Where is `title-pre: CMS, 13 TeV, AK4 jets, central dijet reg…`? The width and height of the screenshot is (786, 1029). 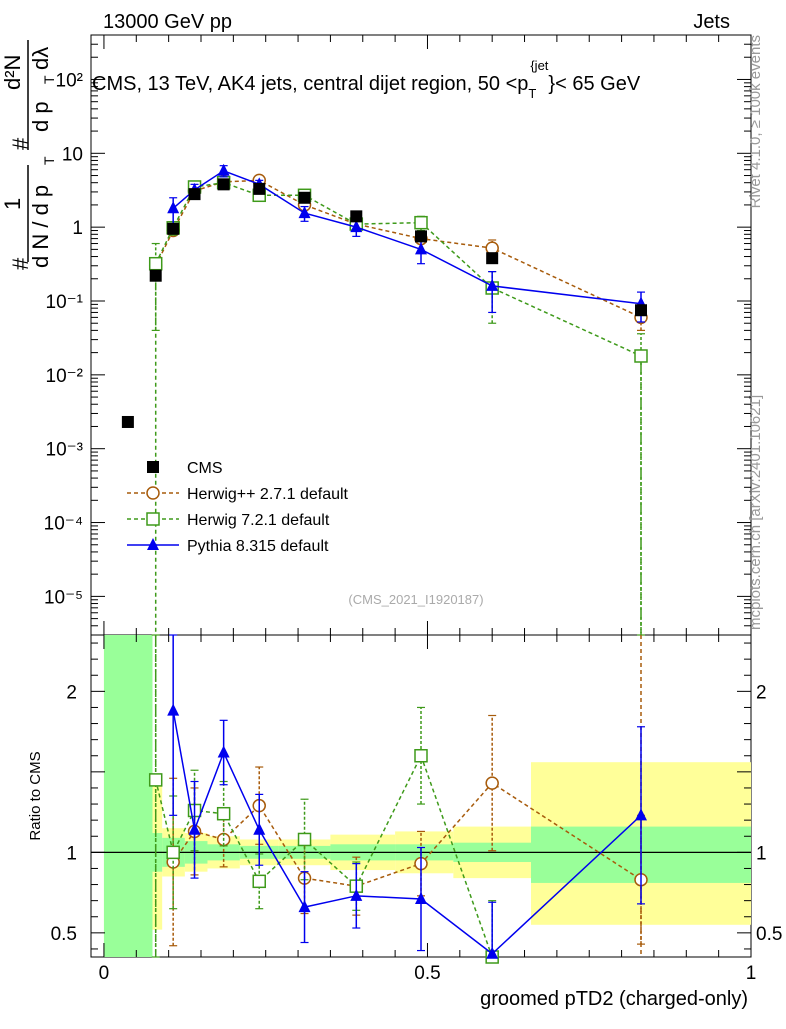 title-pre: CMS, 13 TeV, AK4 jets, central dijet reg… is located at coordinates (310, 84).